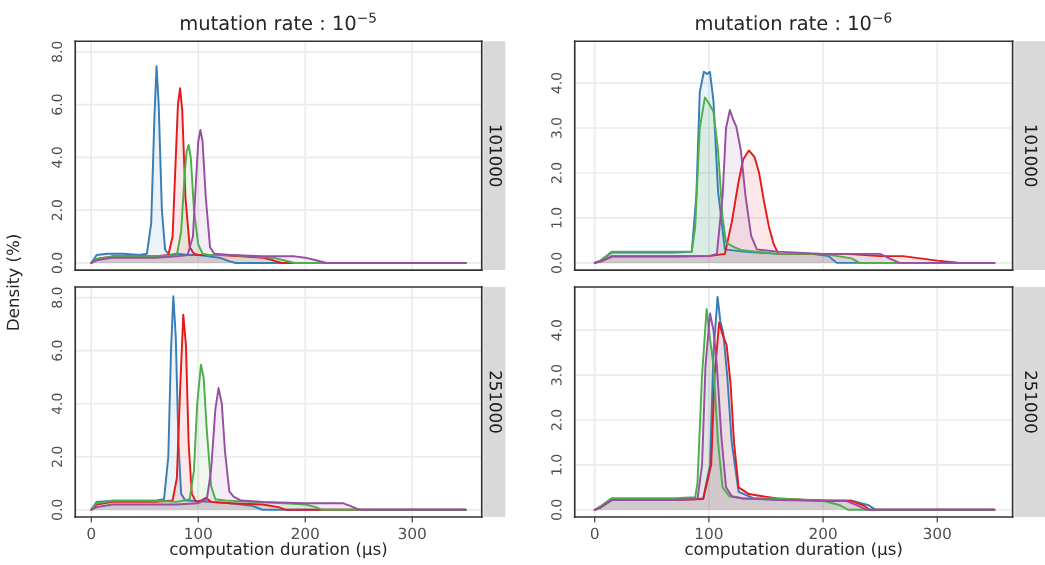 This screenshot has height=565, width=1045. What do you see at coordinates (278, 21) in the screenshot?
I see `chart-title: mutation rate : 10$^{−5}$` at bounding box center [278, 21].